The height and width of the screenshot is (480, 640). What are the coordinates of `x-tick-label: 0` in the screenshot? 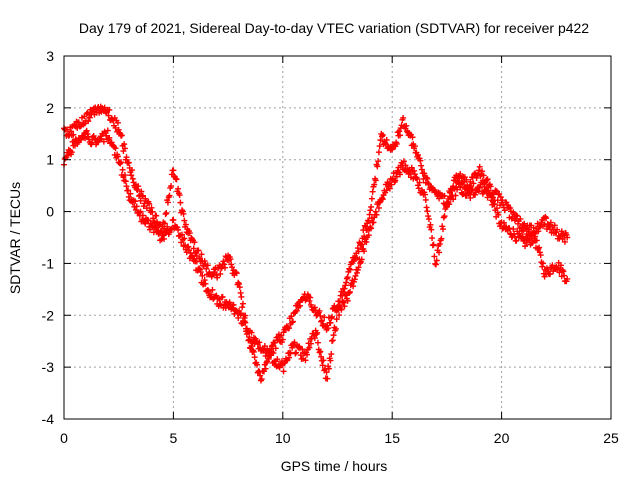 It's located at (64, 438).